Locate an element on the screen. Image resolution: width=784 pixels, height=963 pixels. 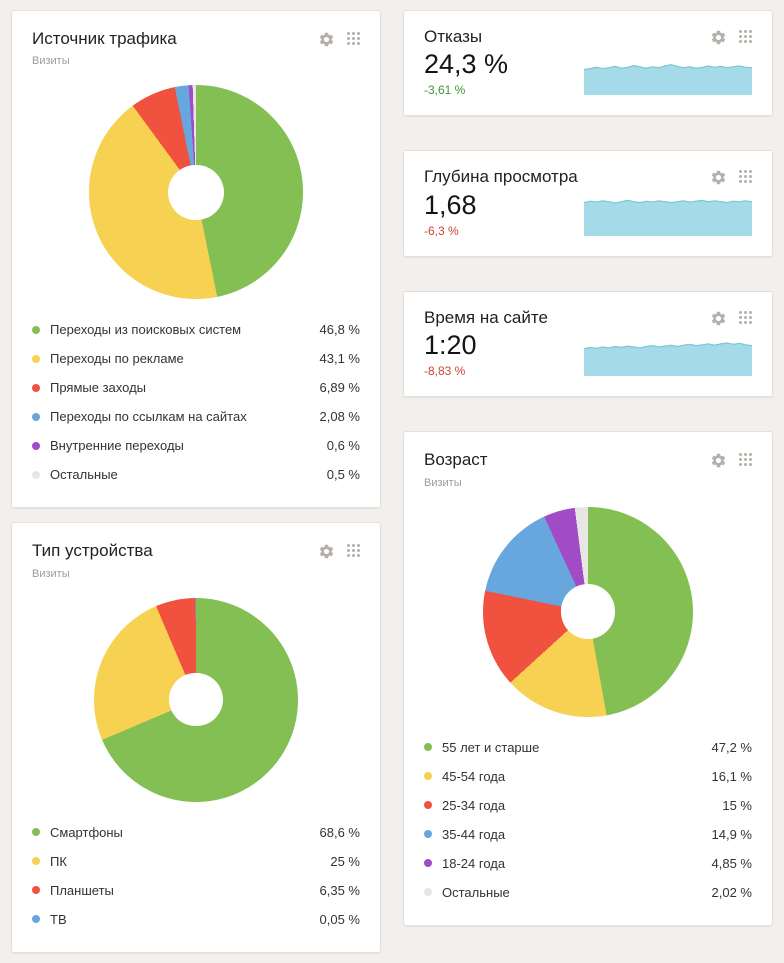
legend-label: 55 лет и старше is located at coordinates (491, 747).